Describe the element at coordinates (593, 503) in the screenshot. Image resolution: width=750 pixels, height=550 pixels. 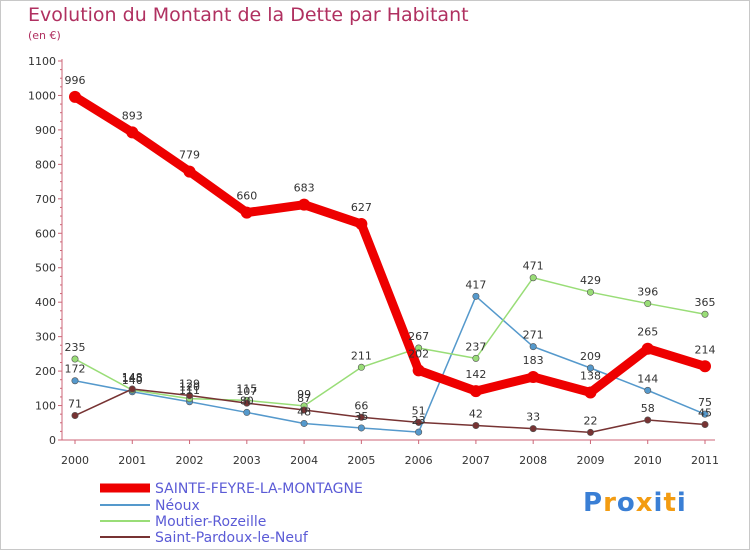
I see `logo-letter: P` at that location.